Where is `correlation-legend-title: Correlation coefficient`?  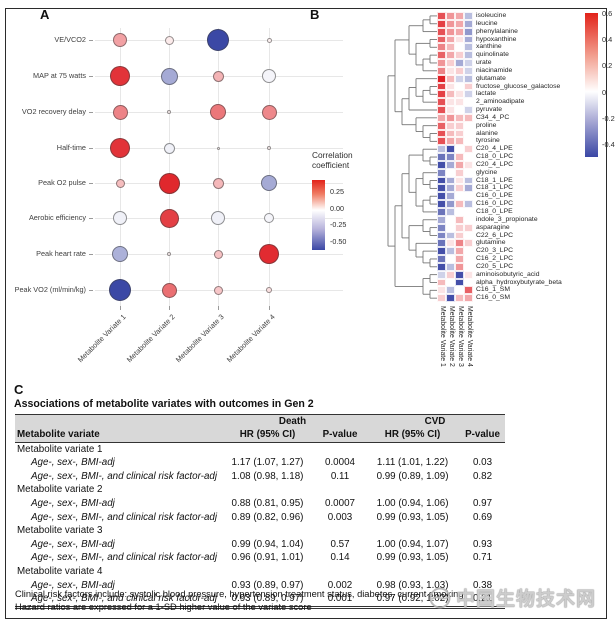 correlation-legend-title: Correlation coefficient is located at coordinates (332, 160).